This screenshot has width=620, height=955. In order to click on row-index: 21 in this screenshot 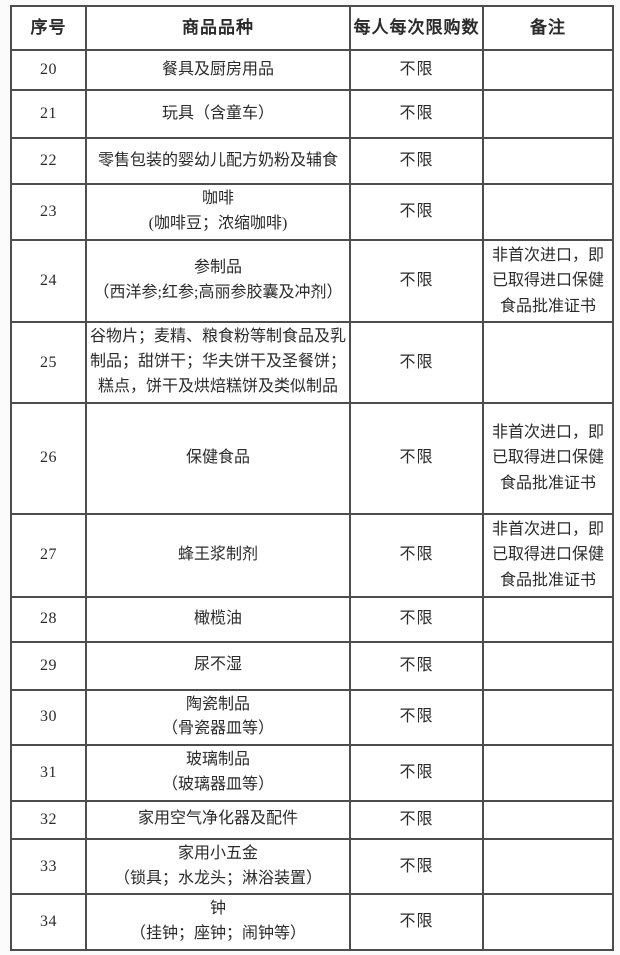, I will do `click(48, 114)`.